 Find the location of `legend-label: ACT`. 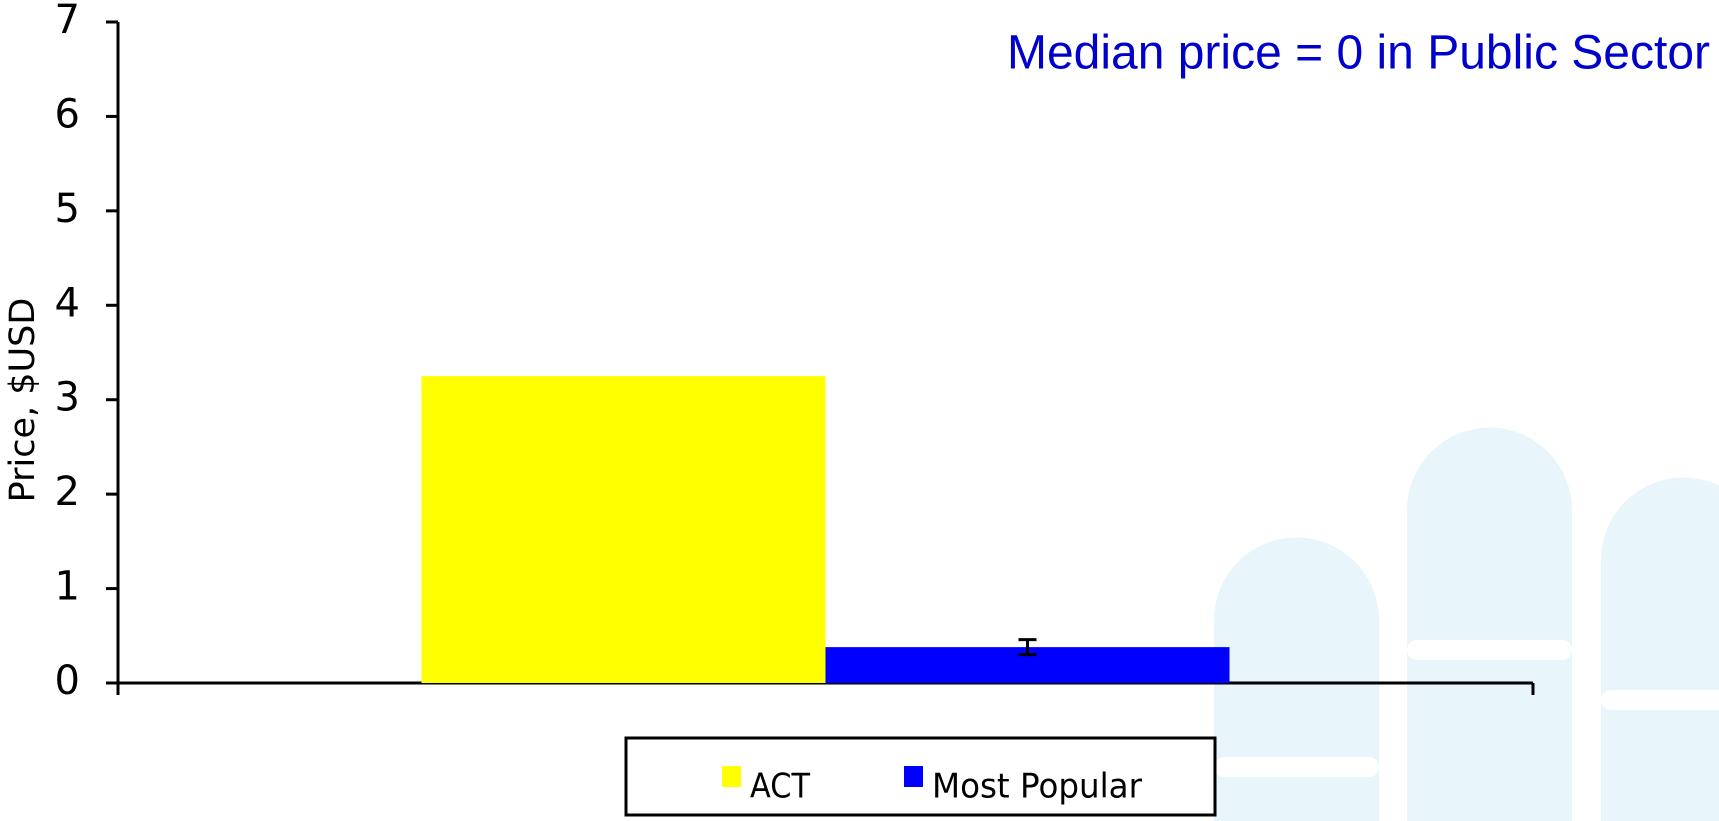

legend-label: ACT is located at coordinates (780, 787).